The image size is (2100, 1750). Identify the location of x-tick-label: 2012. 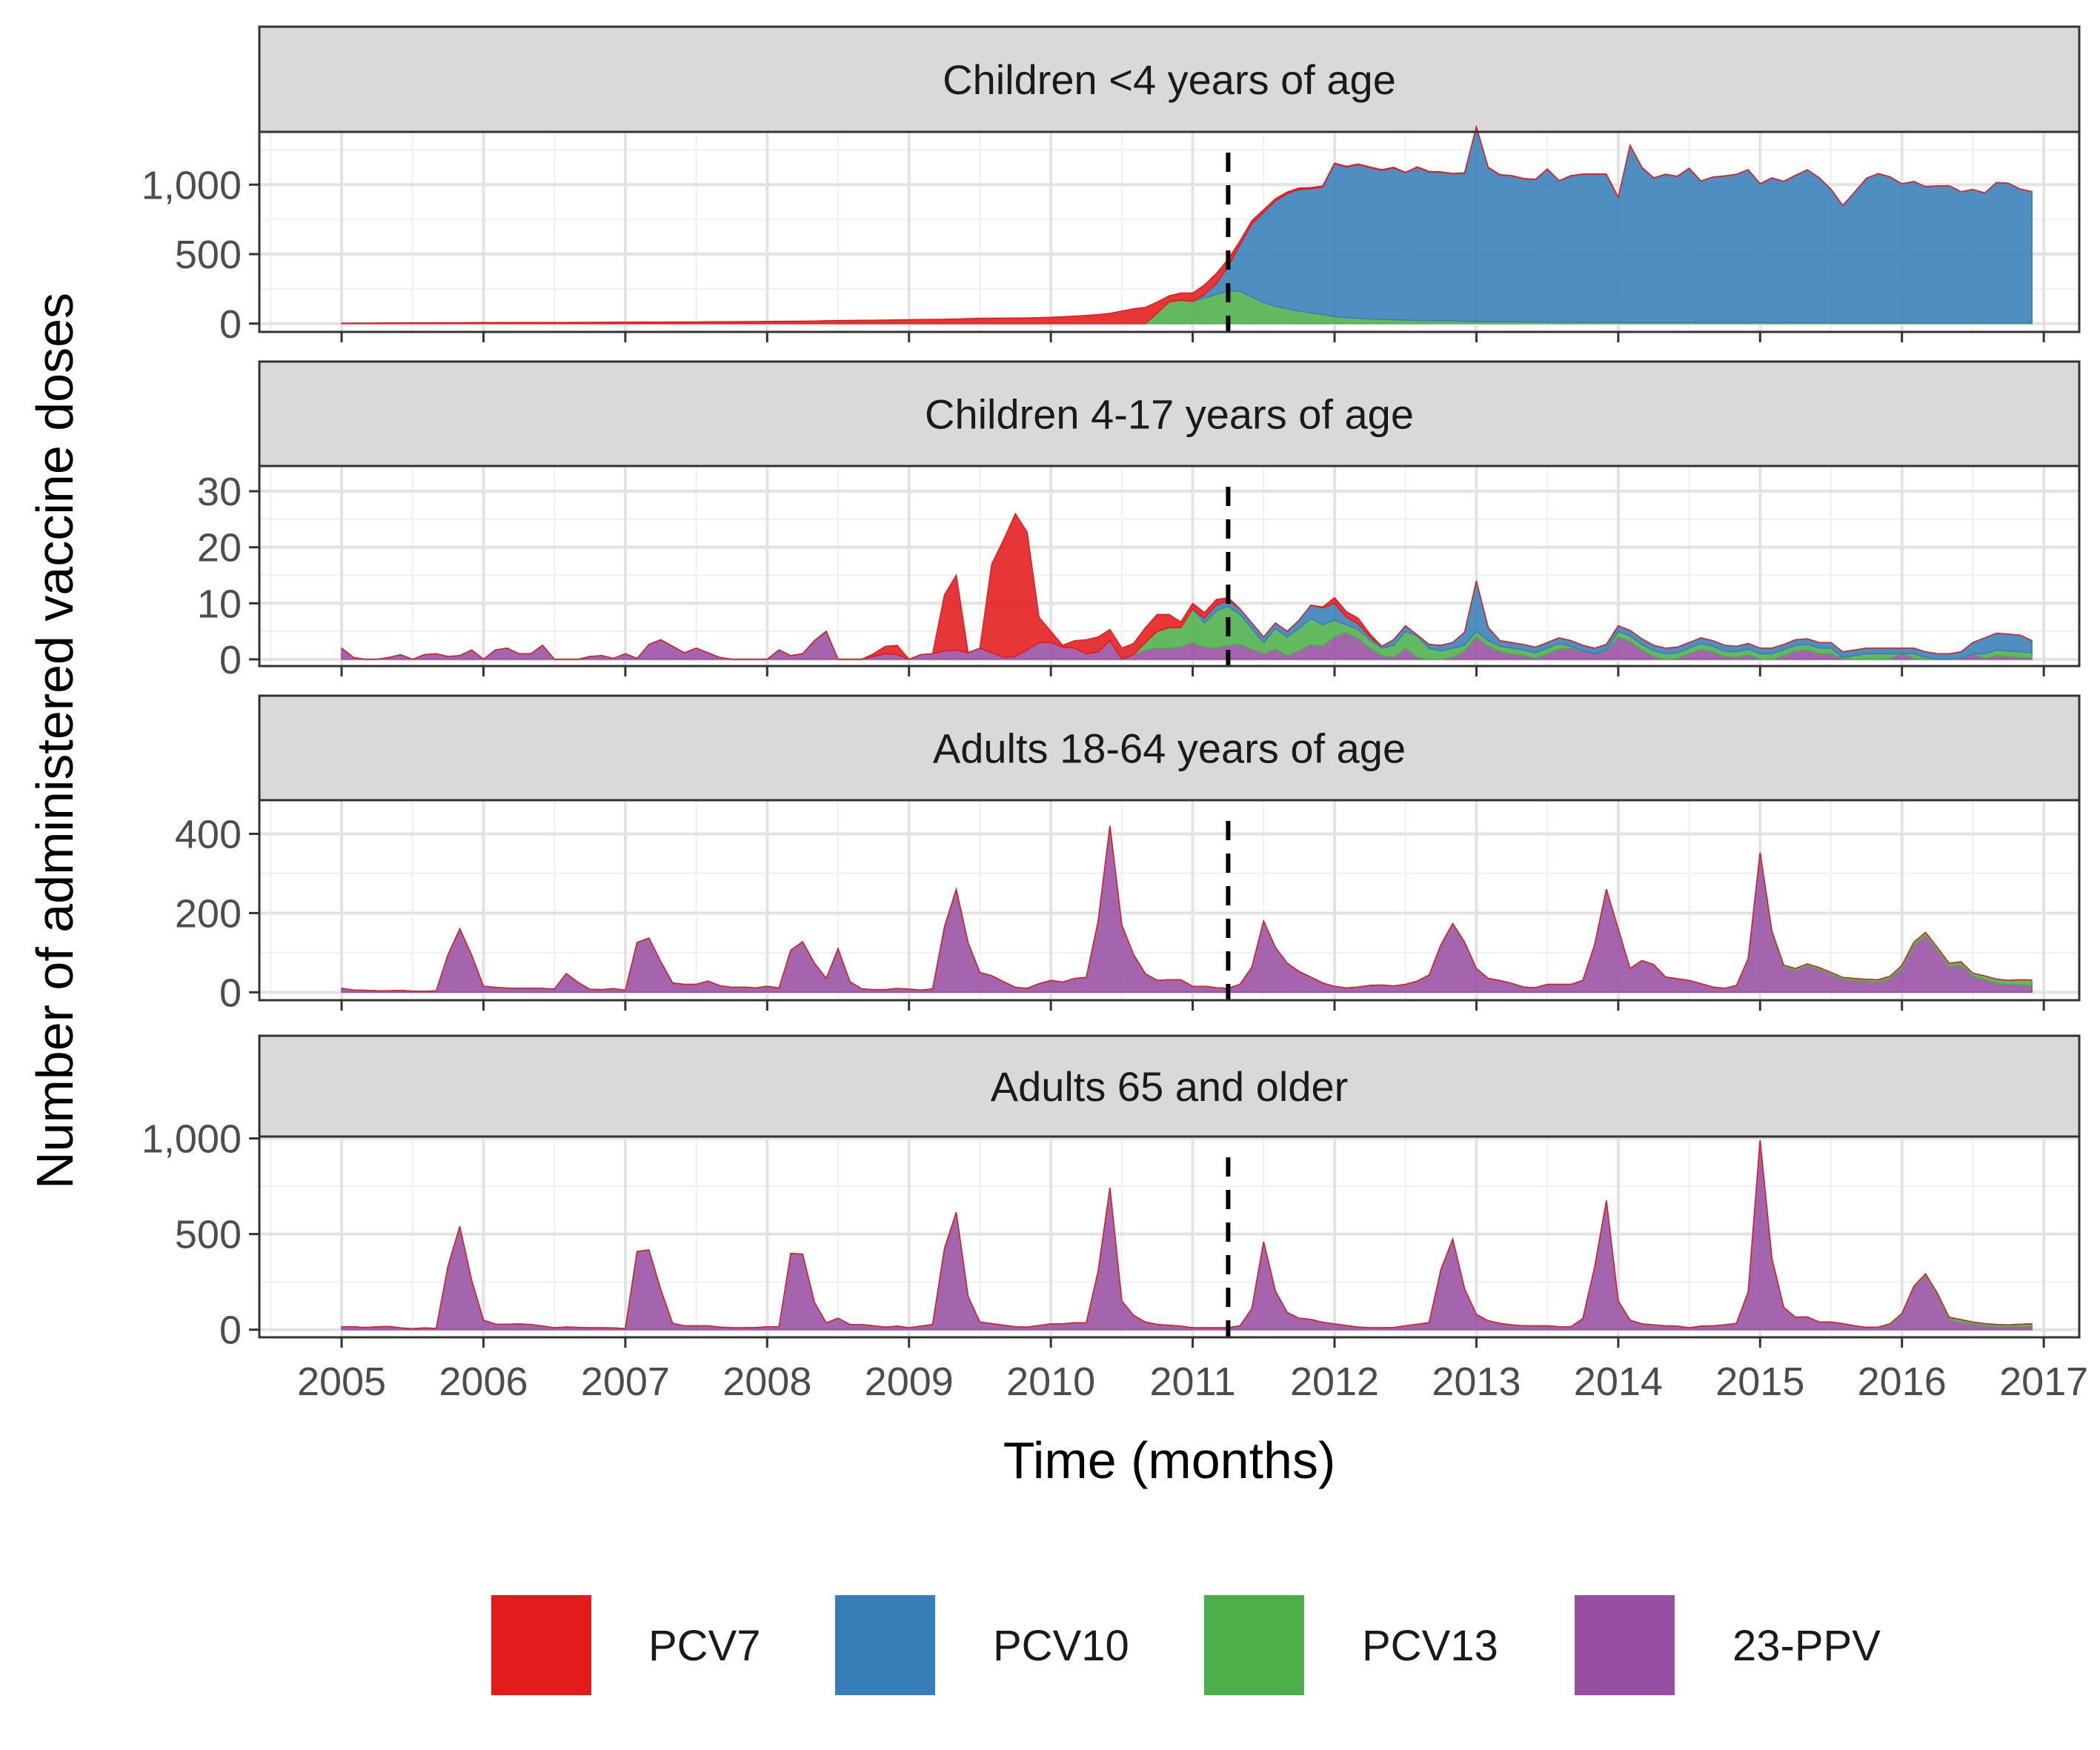
(1335, 1382).